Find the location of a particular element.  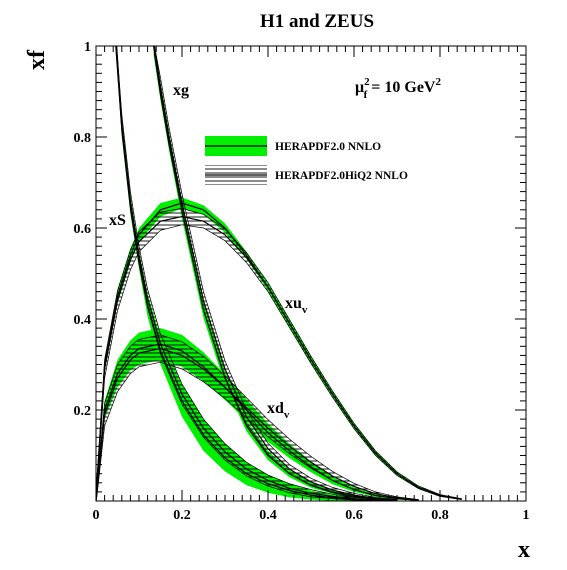

y-tick-label: 0.8 is located at coordinates (83, 138).